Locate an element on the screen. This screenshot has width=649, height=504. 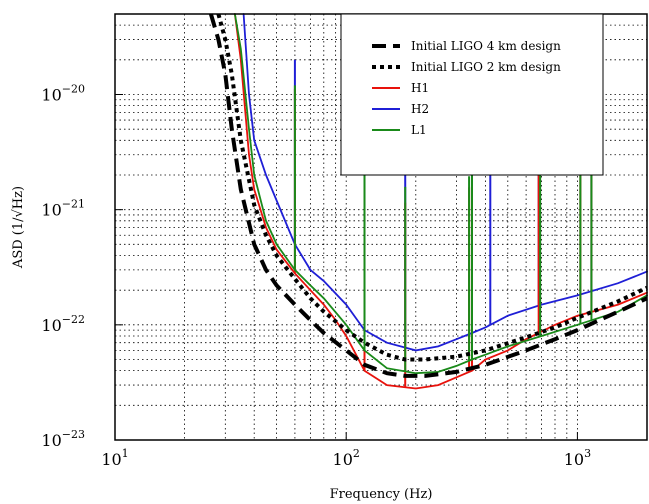
legend-label: H2 is located at coordinates (420, 109).